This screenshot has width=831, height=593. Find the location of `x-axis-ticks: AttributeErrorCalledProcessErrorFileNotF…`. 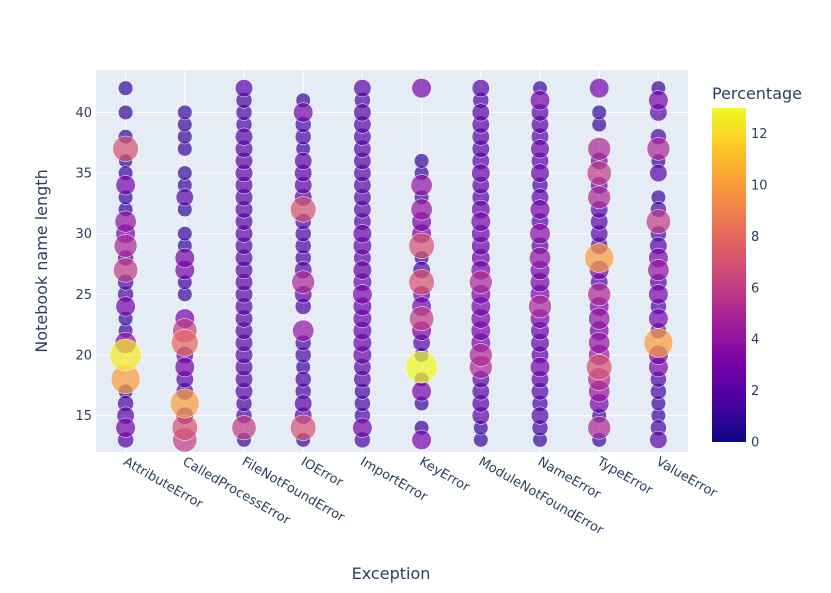

x-axis-ticks: AttributeErrorCalledProcessErrorFileNotF… is located at coordinates (420, 496).